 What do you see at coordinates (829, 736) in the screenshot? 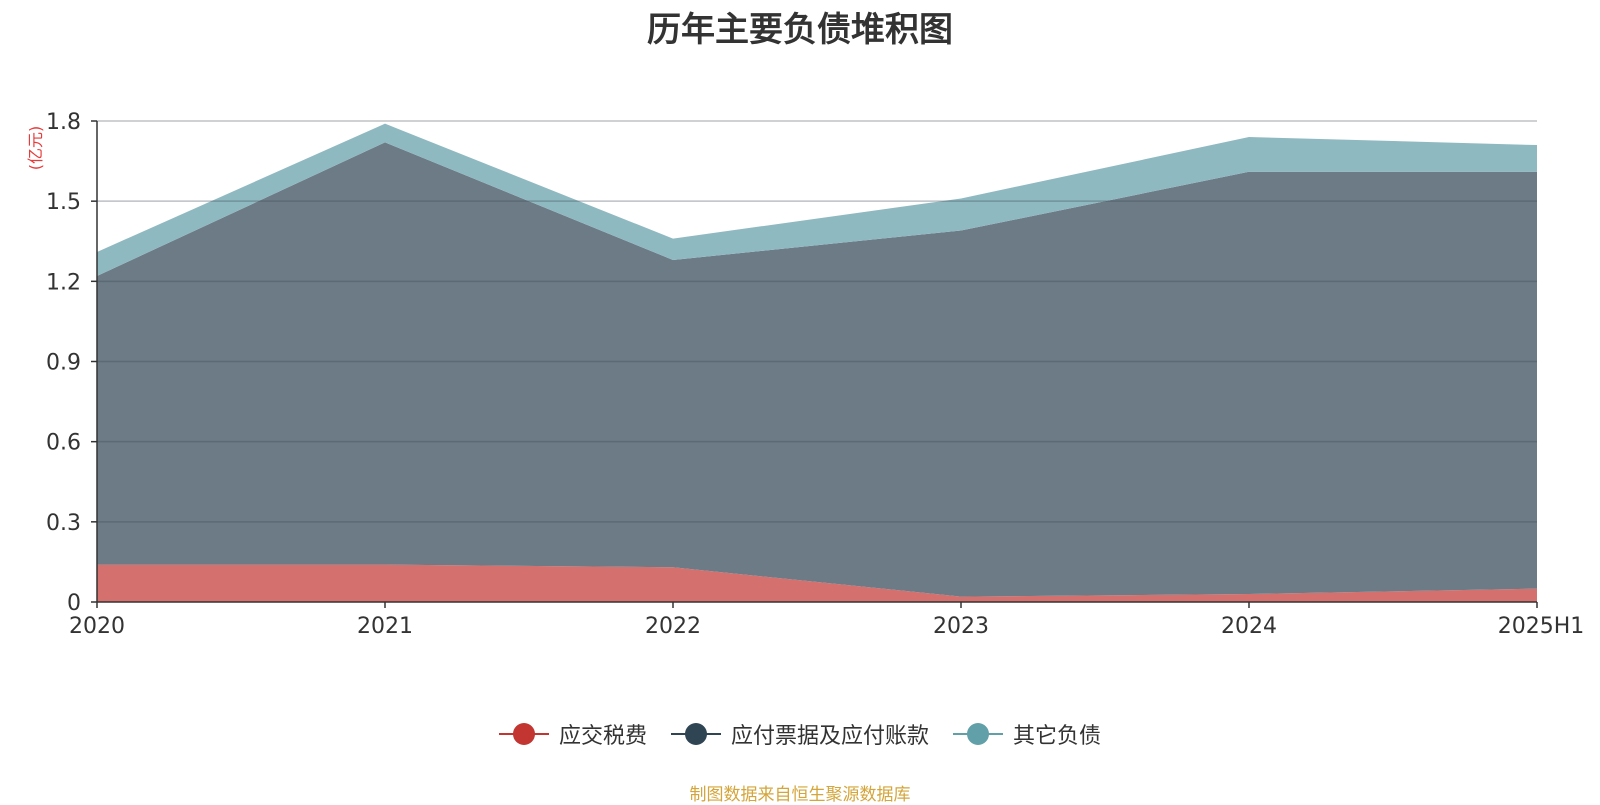
I see `legend-label: 应付票据及应付账款` at bounding box center [829, 736].